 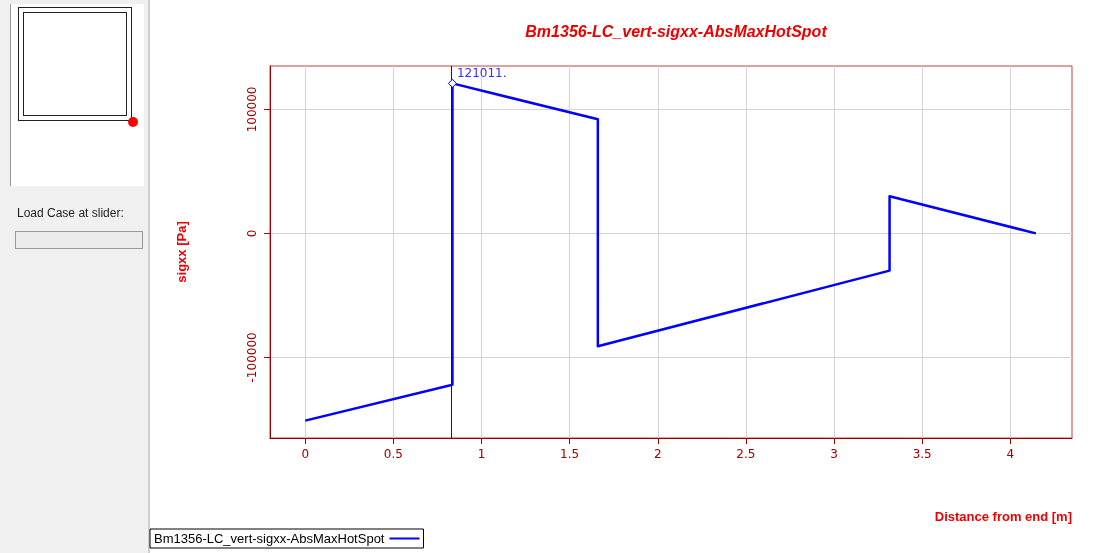 What do you see at coordinates (1010, 454) in the screenshot?
I see `x-tick-label: 4` at bounding box center [1010, 454].